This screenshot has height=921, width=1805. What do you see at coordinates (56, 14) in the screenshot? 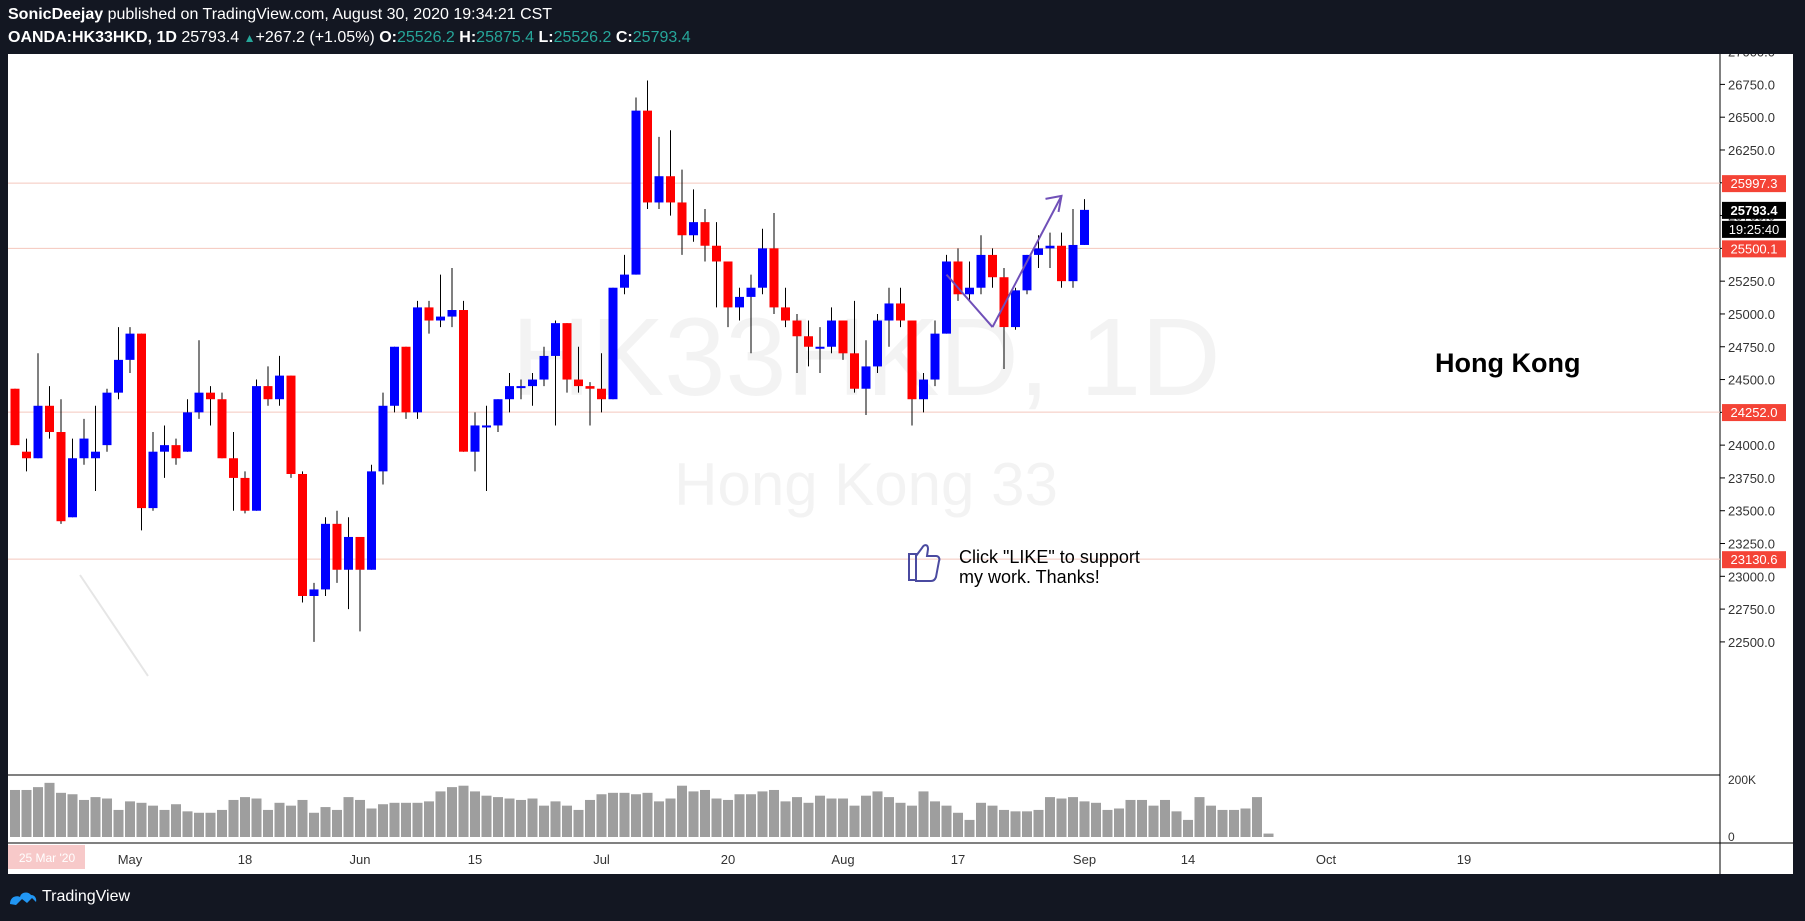
I see `author-name: SonicDeejay` at bounding box center [56, 14].